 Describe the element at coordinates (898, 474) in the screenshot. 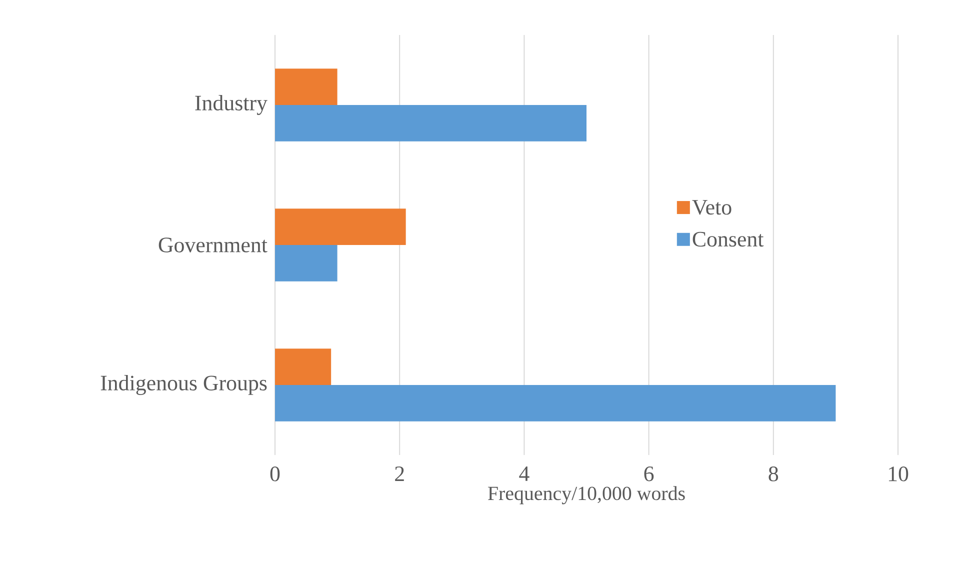

I see `x-tick-label: 10` at that location.